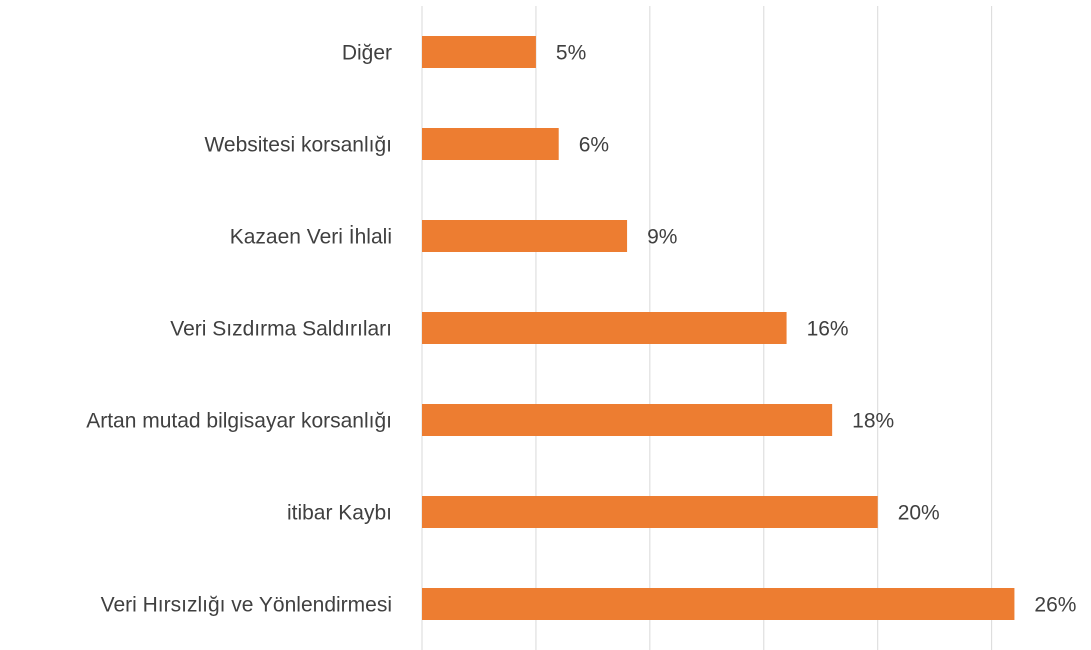 This screenshot has width=1091, height=650. I want to click on data-label: 20%, so click(919, 513).